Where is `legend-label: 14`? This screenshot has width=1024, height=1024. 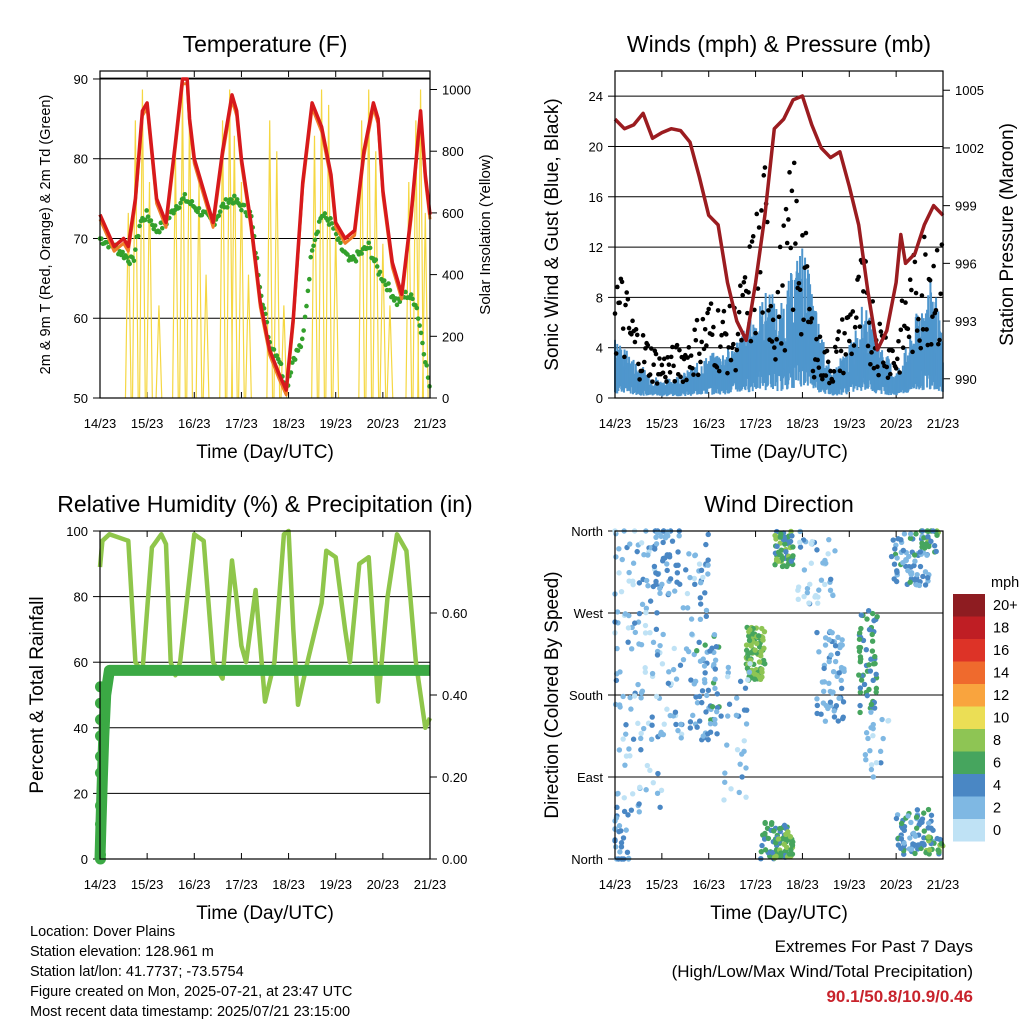 legend-label: 14 is located at coordinates (1001, 674).